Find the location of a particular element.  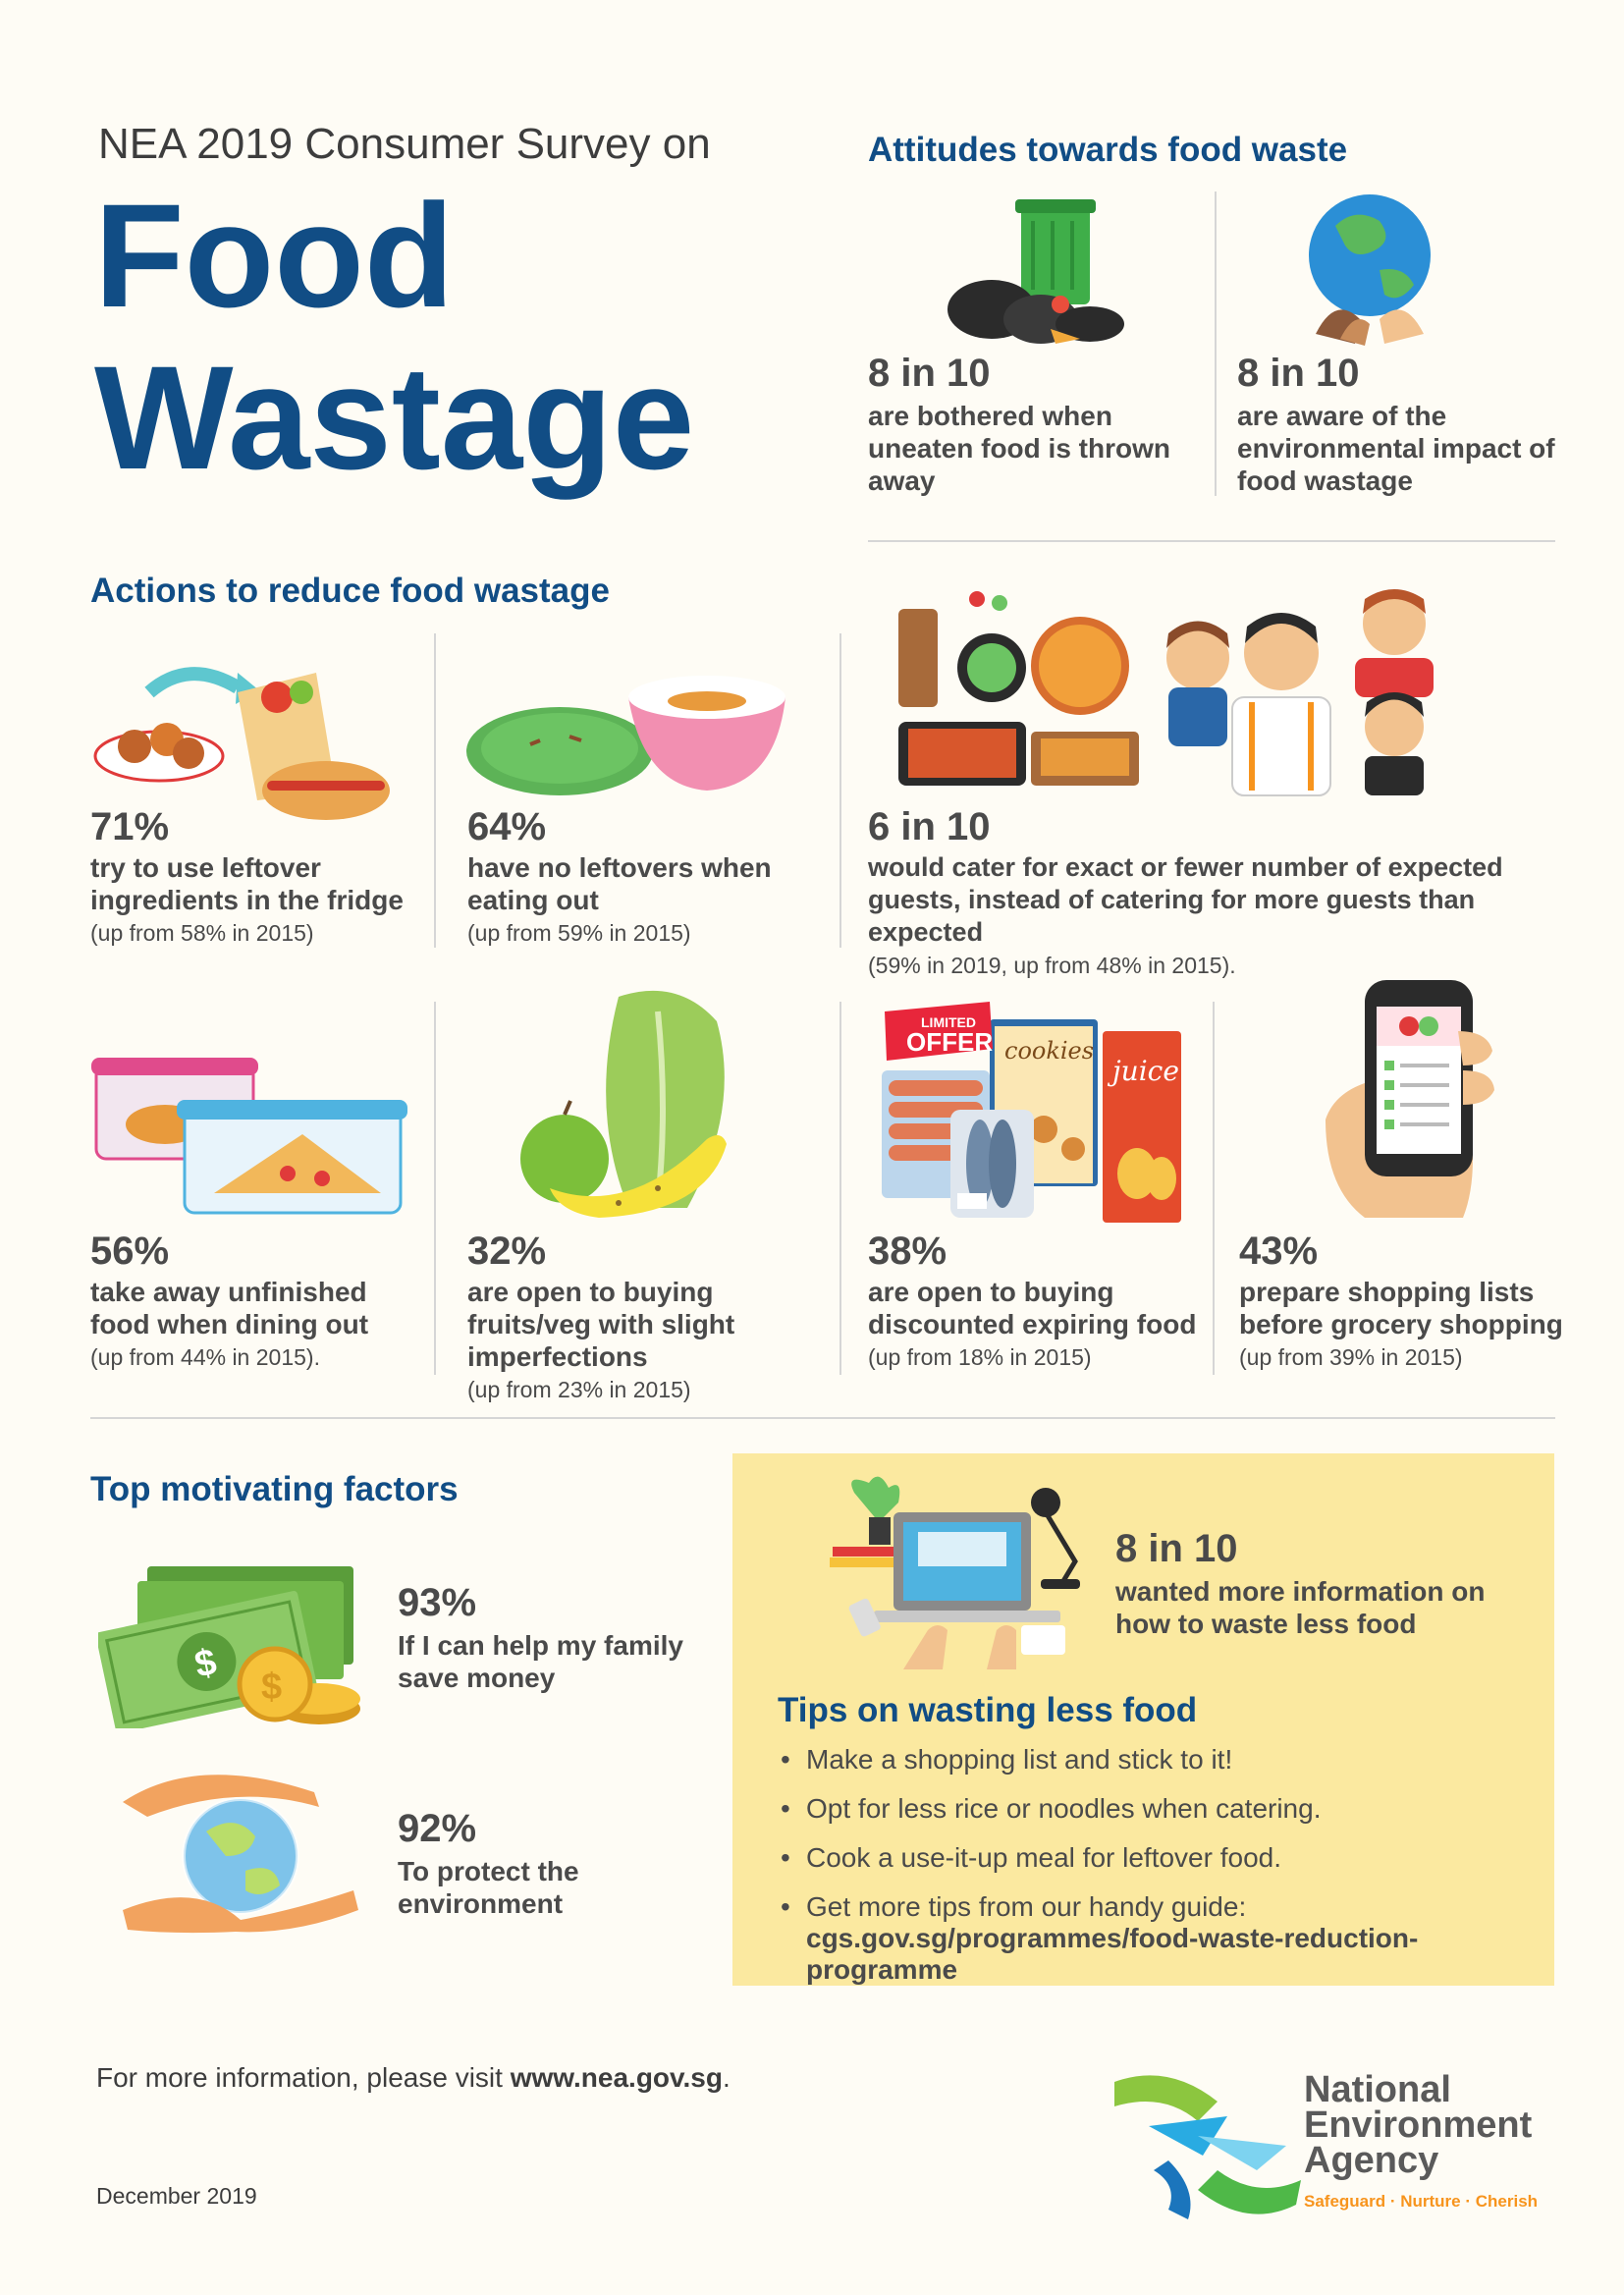

motivation-save-money-text: If I can help my family save money is located at coordinates (540, 1661).